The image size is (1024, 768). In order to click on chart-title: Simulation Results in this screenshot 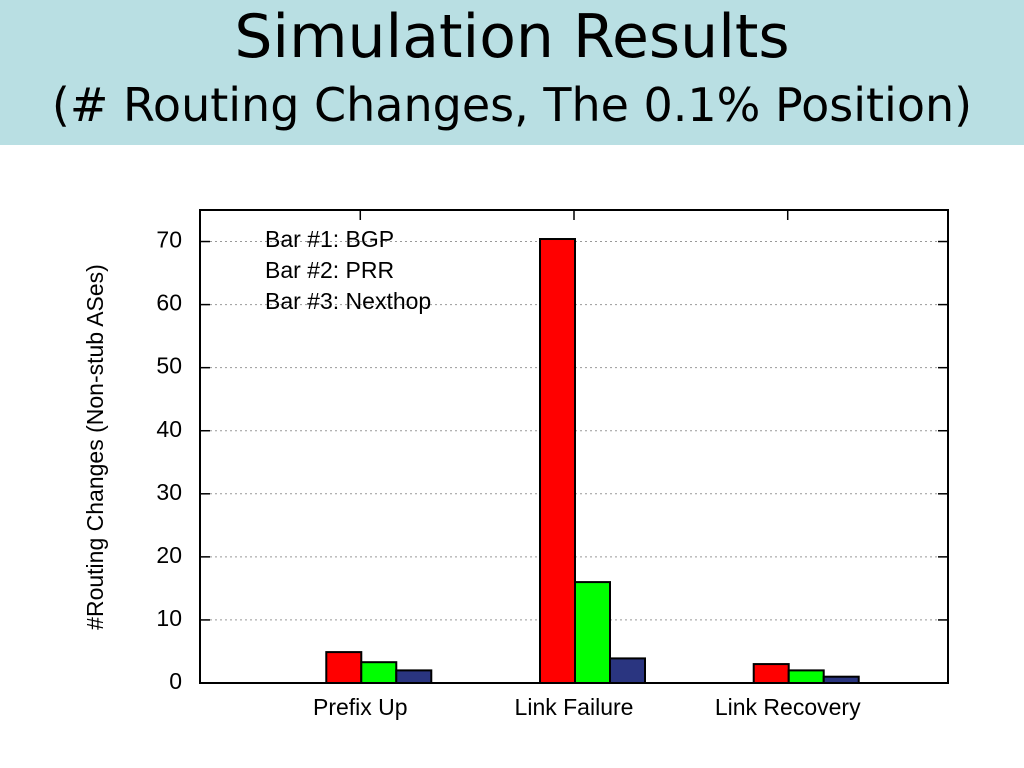, I will do `click(512, 37)`.